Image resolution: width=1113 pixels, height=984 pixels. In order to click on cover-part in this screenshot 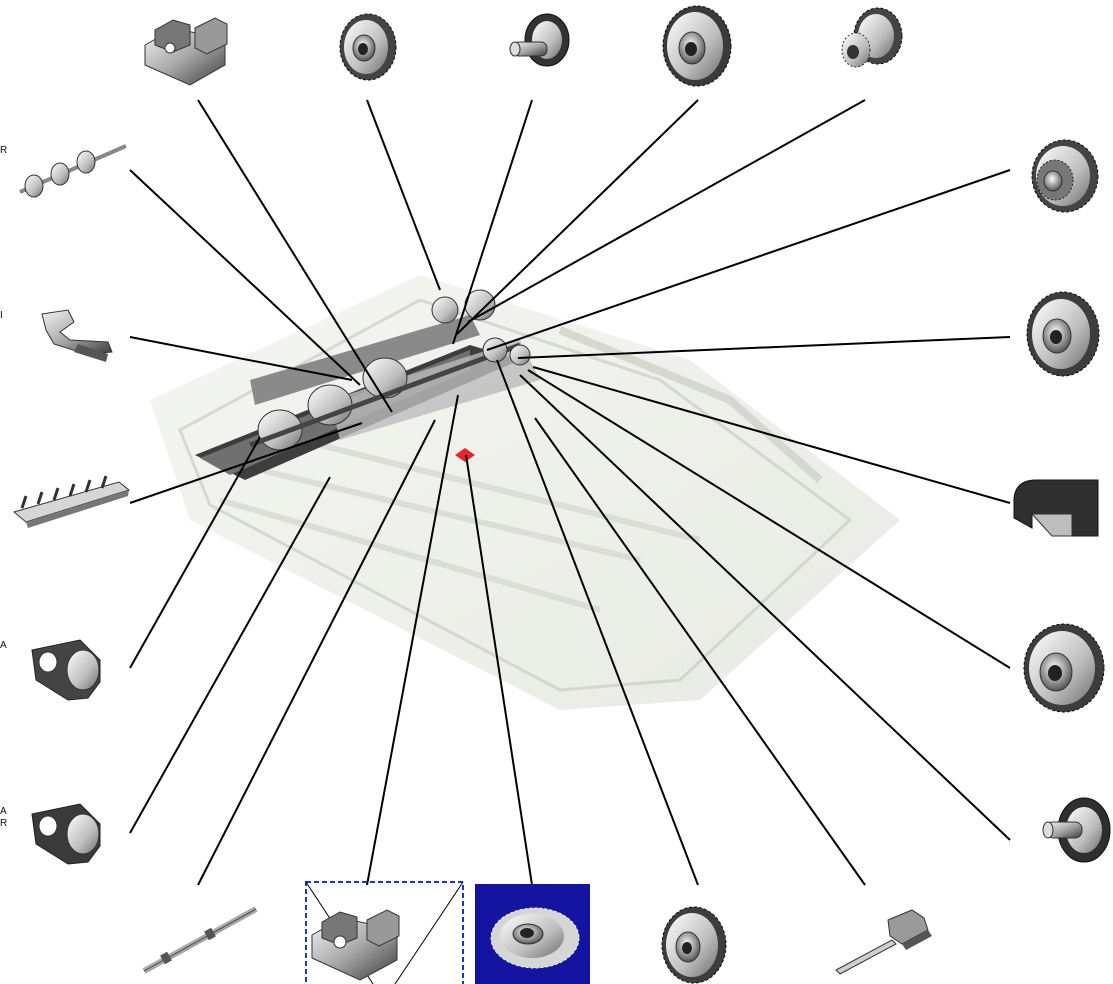, I will do `click(1056, 508)`.